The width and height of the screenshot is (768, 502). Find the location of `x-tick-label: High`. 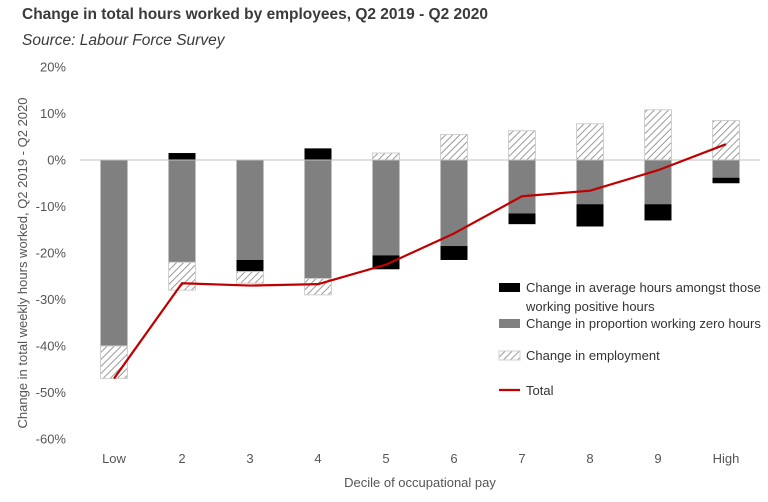

x-tick-label: High is located at coordinates (726, 458).